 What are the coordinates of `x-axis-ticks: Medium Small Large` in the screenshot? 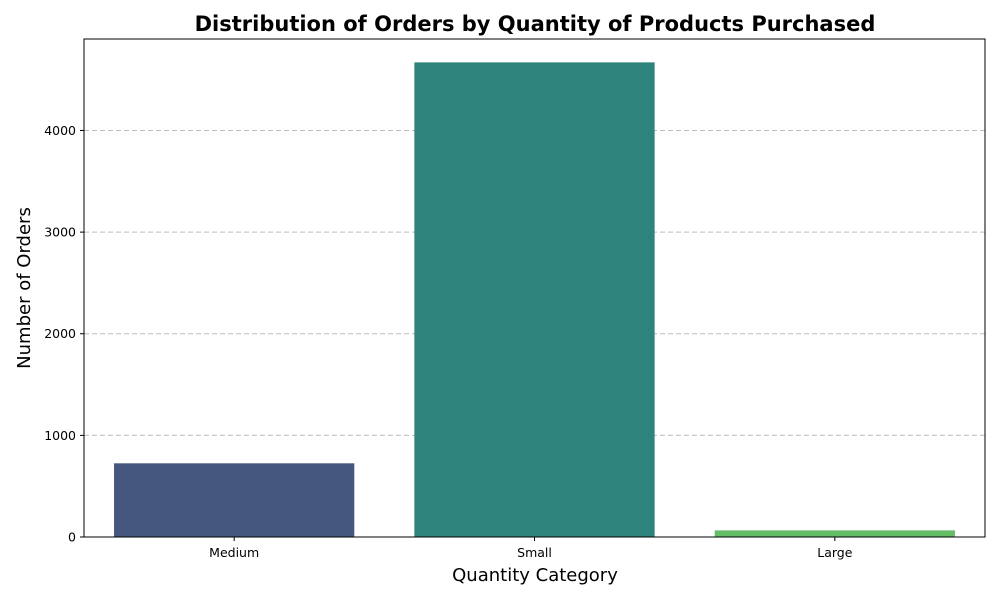 It's located at (531, 548).